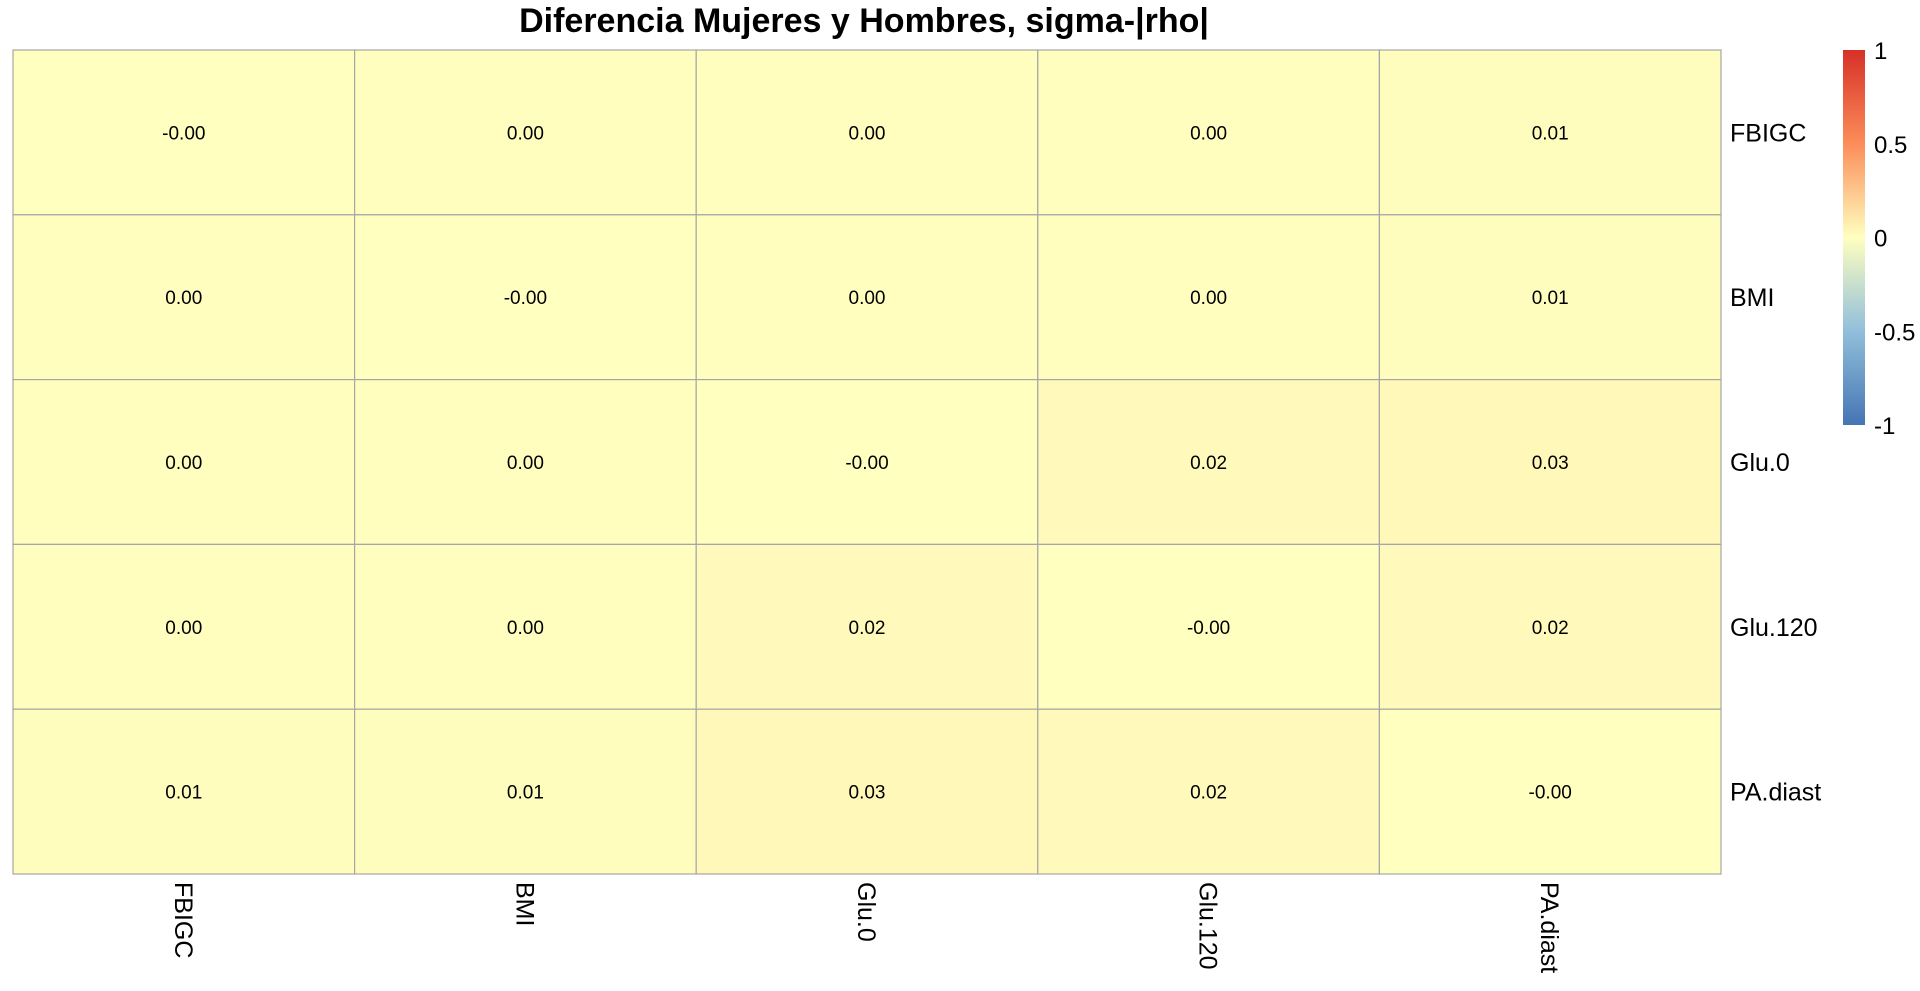 The height and width of the screenshot is (991, 1920). I want to click on legend-tick-label: 1, so click(1880, 51).